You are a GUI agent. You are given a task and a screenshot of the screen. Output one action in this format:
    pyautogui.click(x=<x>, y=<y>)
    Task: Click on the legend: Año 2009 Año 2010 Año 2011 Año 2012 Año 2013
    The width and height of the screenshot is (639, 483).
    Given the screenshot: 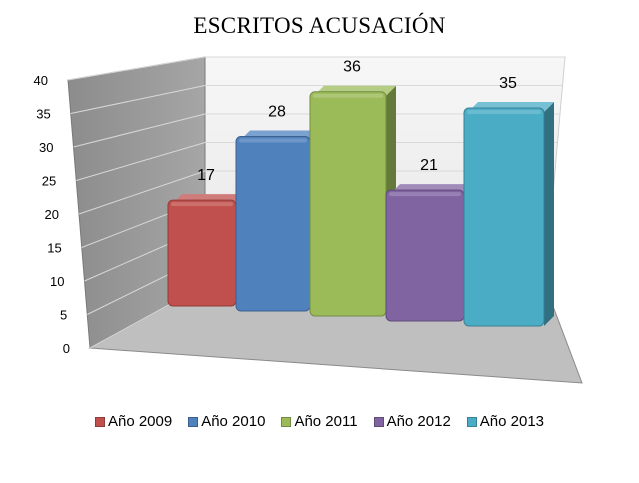 What is the action you would take?
    pyautogui.click(x=319, y=421)
    